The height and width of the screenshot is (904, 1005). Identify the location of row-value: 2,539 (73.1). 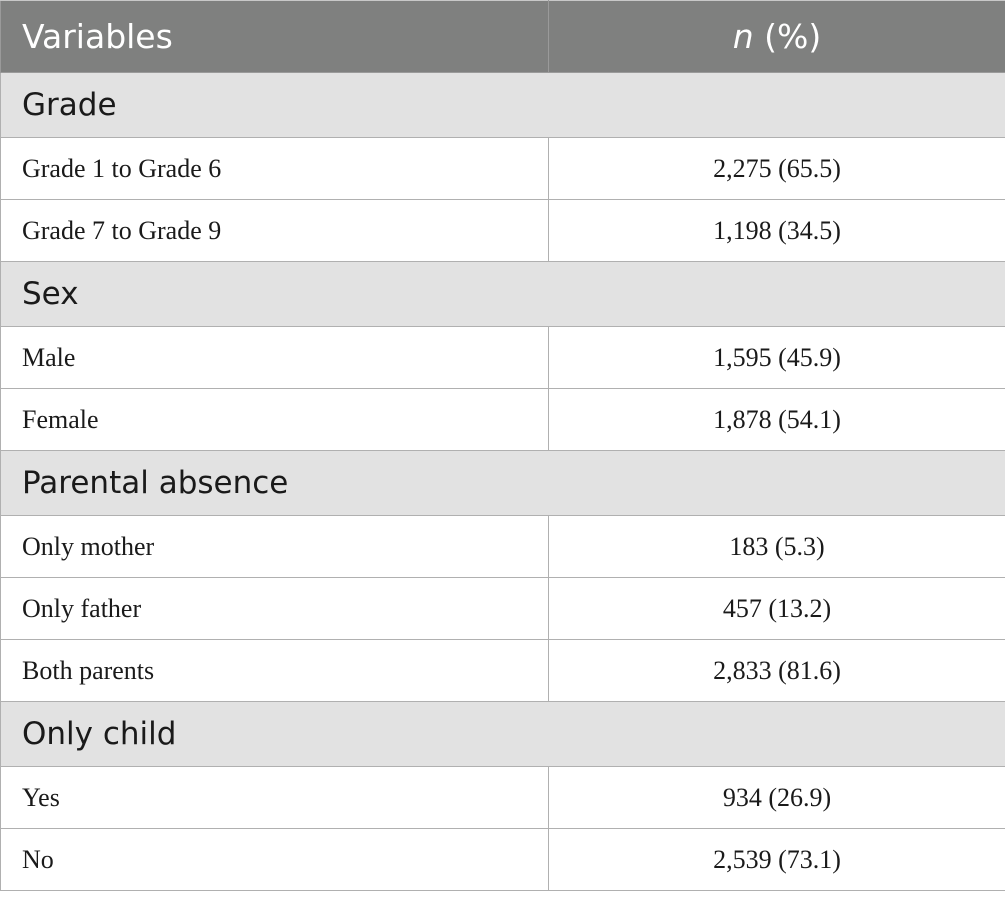
(776, 859).